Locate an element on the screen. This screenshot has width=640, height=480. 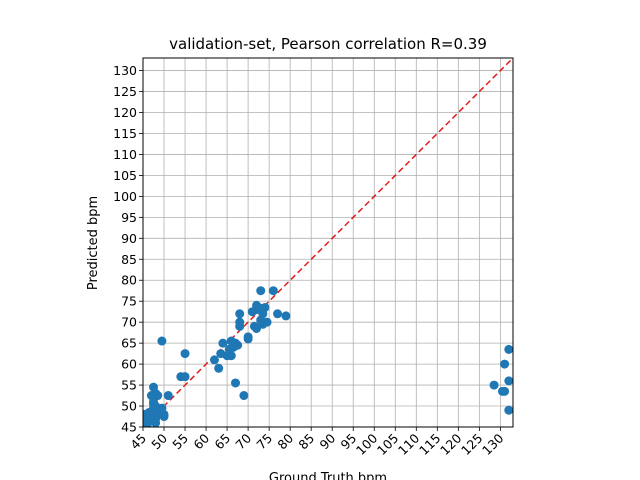
y-tick-label: 50 is located at coordinates (129, 406).